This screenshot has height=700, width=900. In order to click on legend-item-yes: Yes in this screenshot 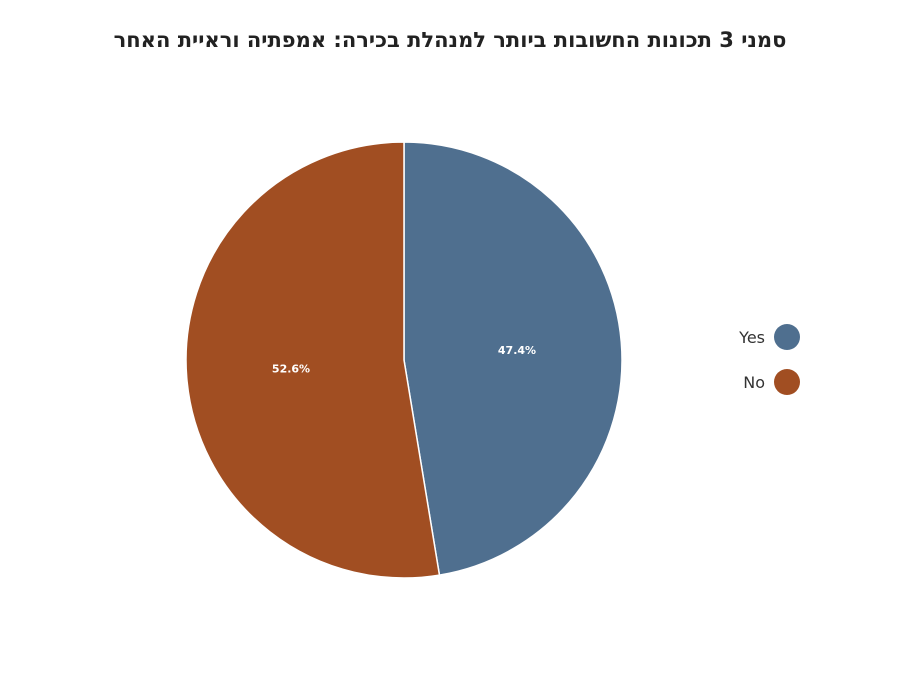, I will do `click(750, 337)`.